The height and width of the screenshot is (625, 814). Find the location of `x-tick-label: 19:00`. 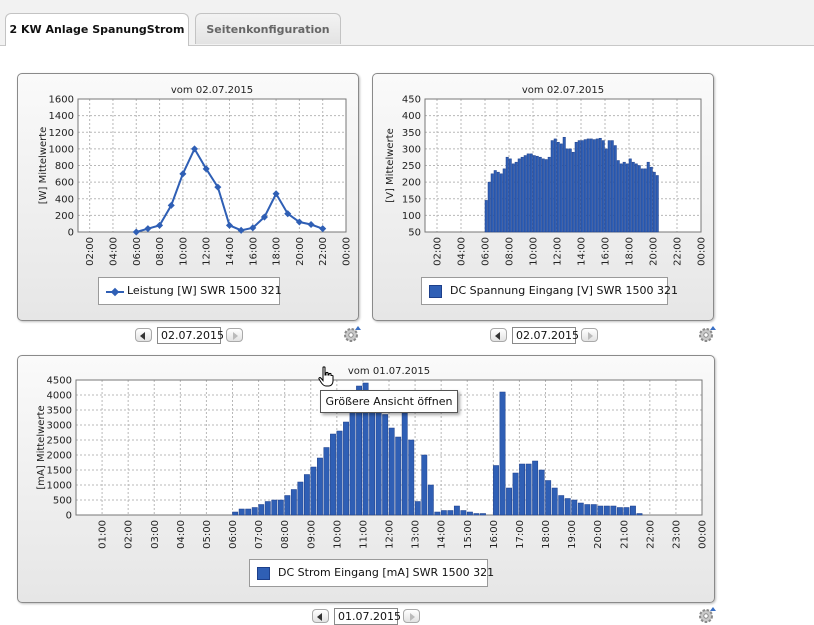

x-tick-label: 19:00 is located at coordinates (572, 534).